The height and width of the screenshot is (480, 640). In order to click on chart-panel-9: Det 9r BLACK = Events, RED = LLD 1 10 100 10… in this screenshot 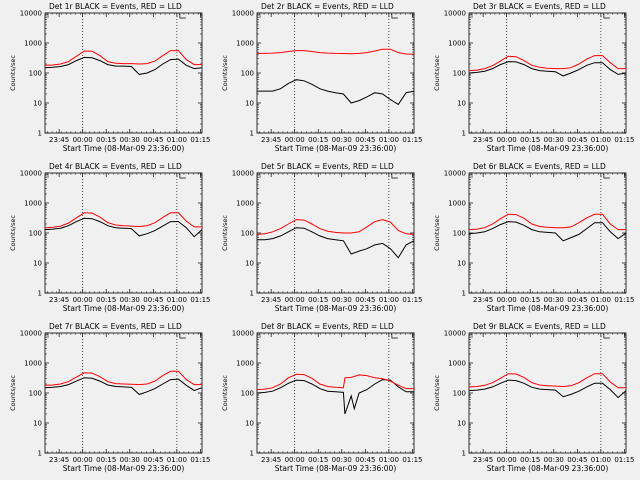, I will do `click(534, 397)`.